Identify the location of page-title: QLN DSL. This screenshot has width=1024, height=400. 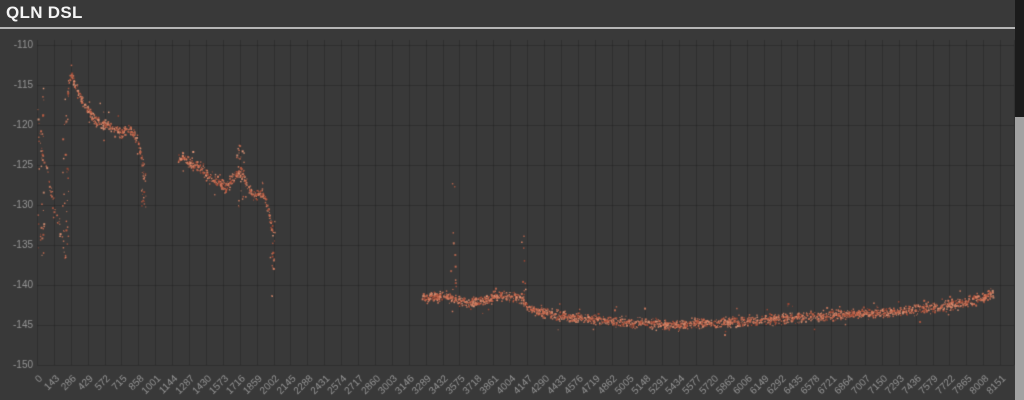
(44, 12).